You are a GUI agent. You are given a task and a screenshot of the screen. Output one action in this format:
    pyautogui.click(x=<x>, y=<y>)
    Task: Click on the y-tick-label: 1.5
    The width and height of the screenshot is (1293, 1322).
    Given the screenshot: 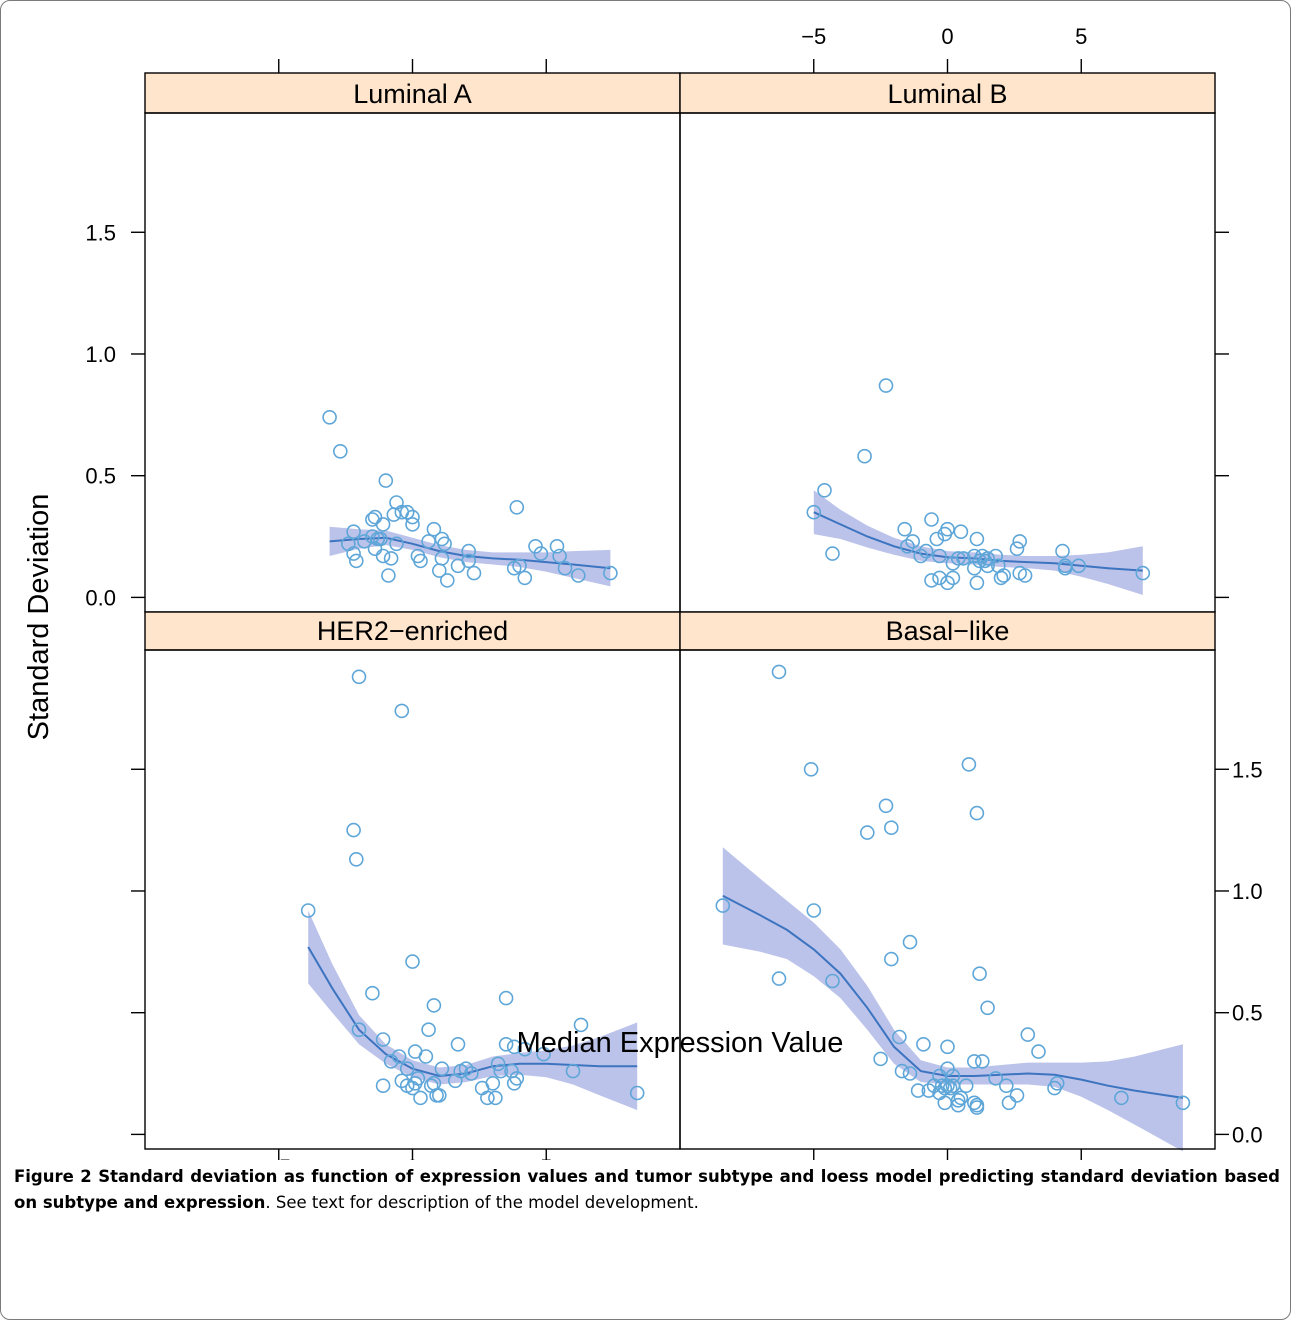 What is the action you would take?
    pyautogui.click(x=100, y=232)
    